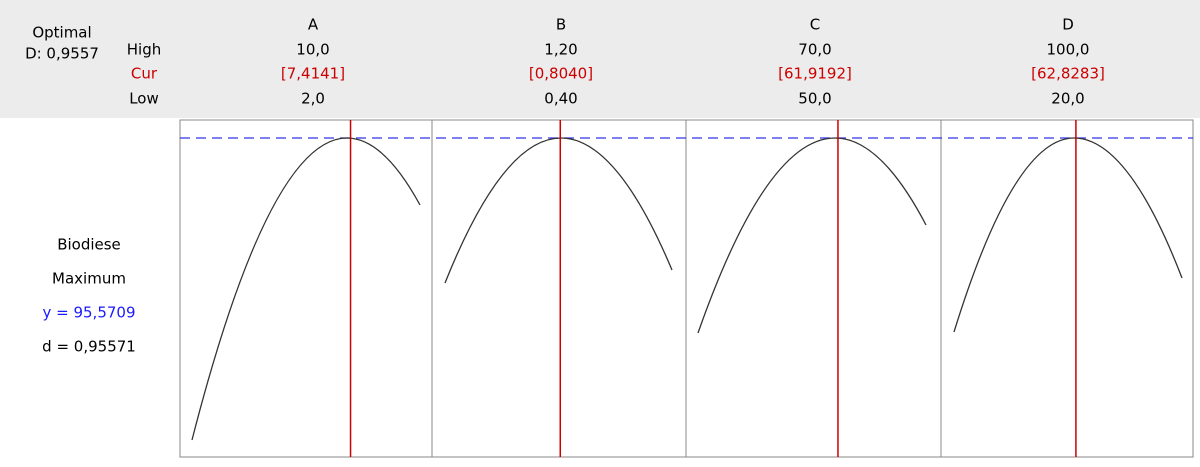 The image size is (1200, 467). Describe the element at coordinates (313, 99) in the screenshot. I see `factor-low: 2,0` at that location.